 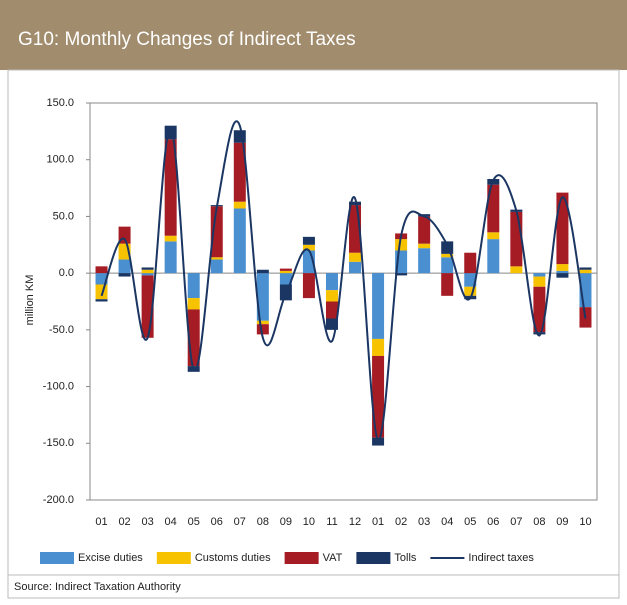 What do you see at coordinates (355, 522) in the screenshot?
I see `x-tick-label: 12` at bounding box center [355, 522].